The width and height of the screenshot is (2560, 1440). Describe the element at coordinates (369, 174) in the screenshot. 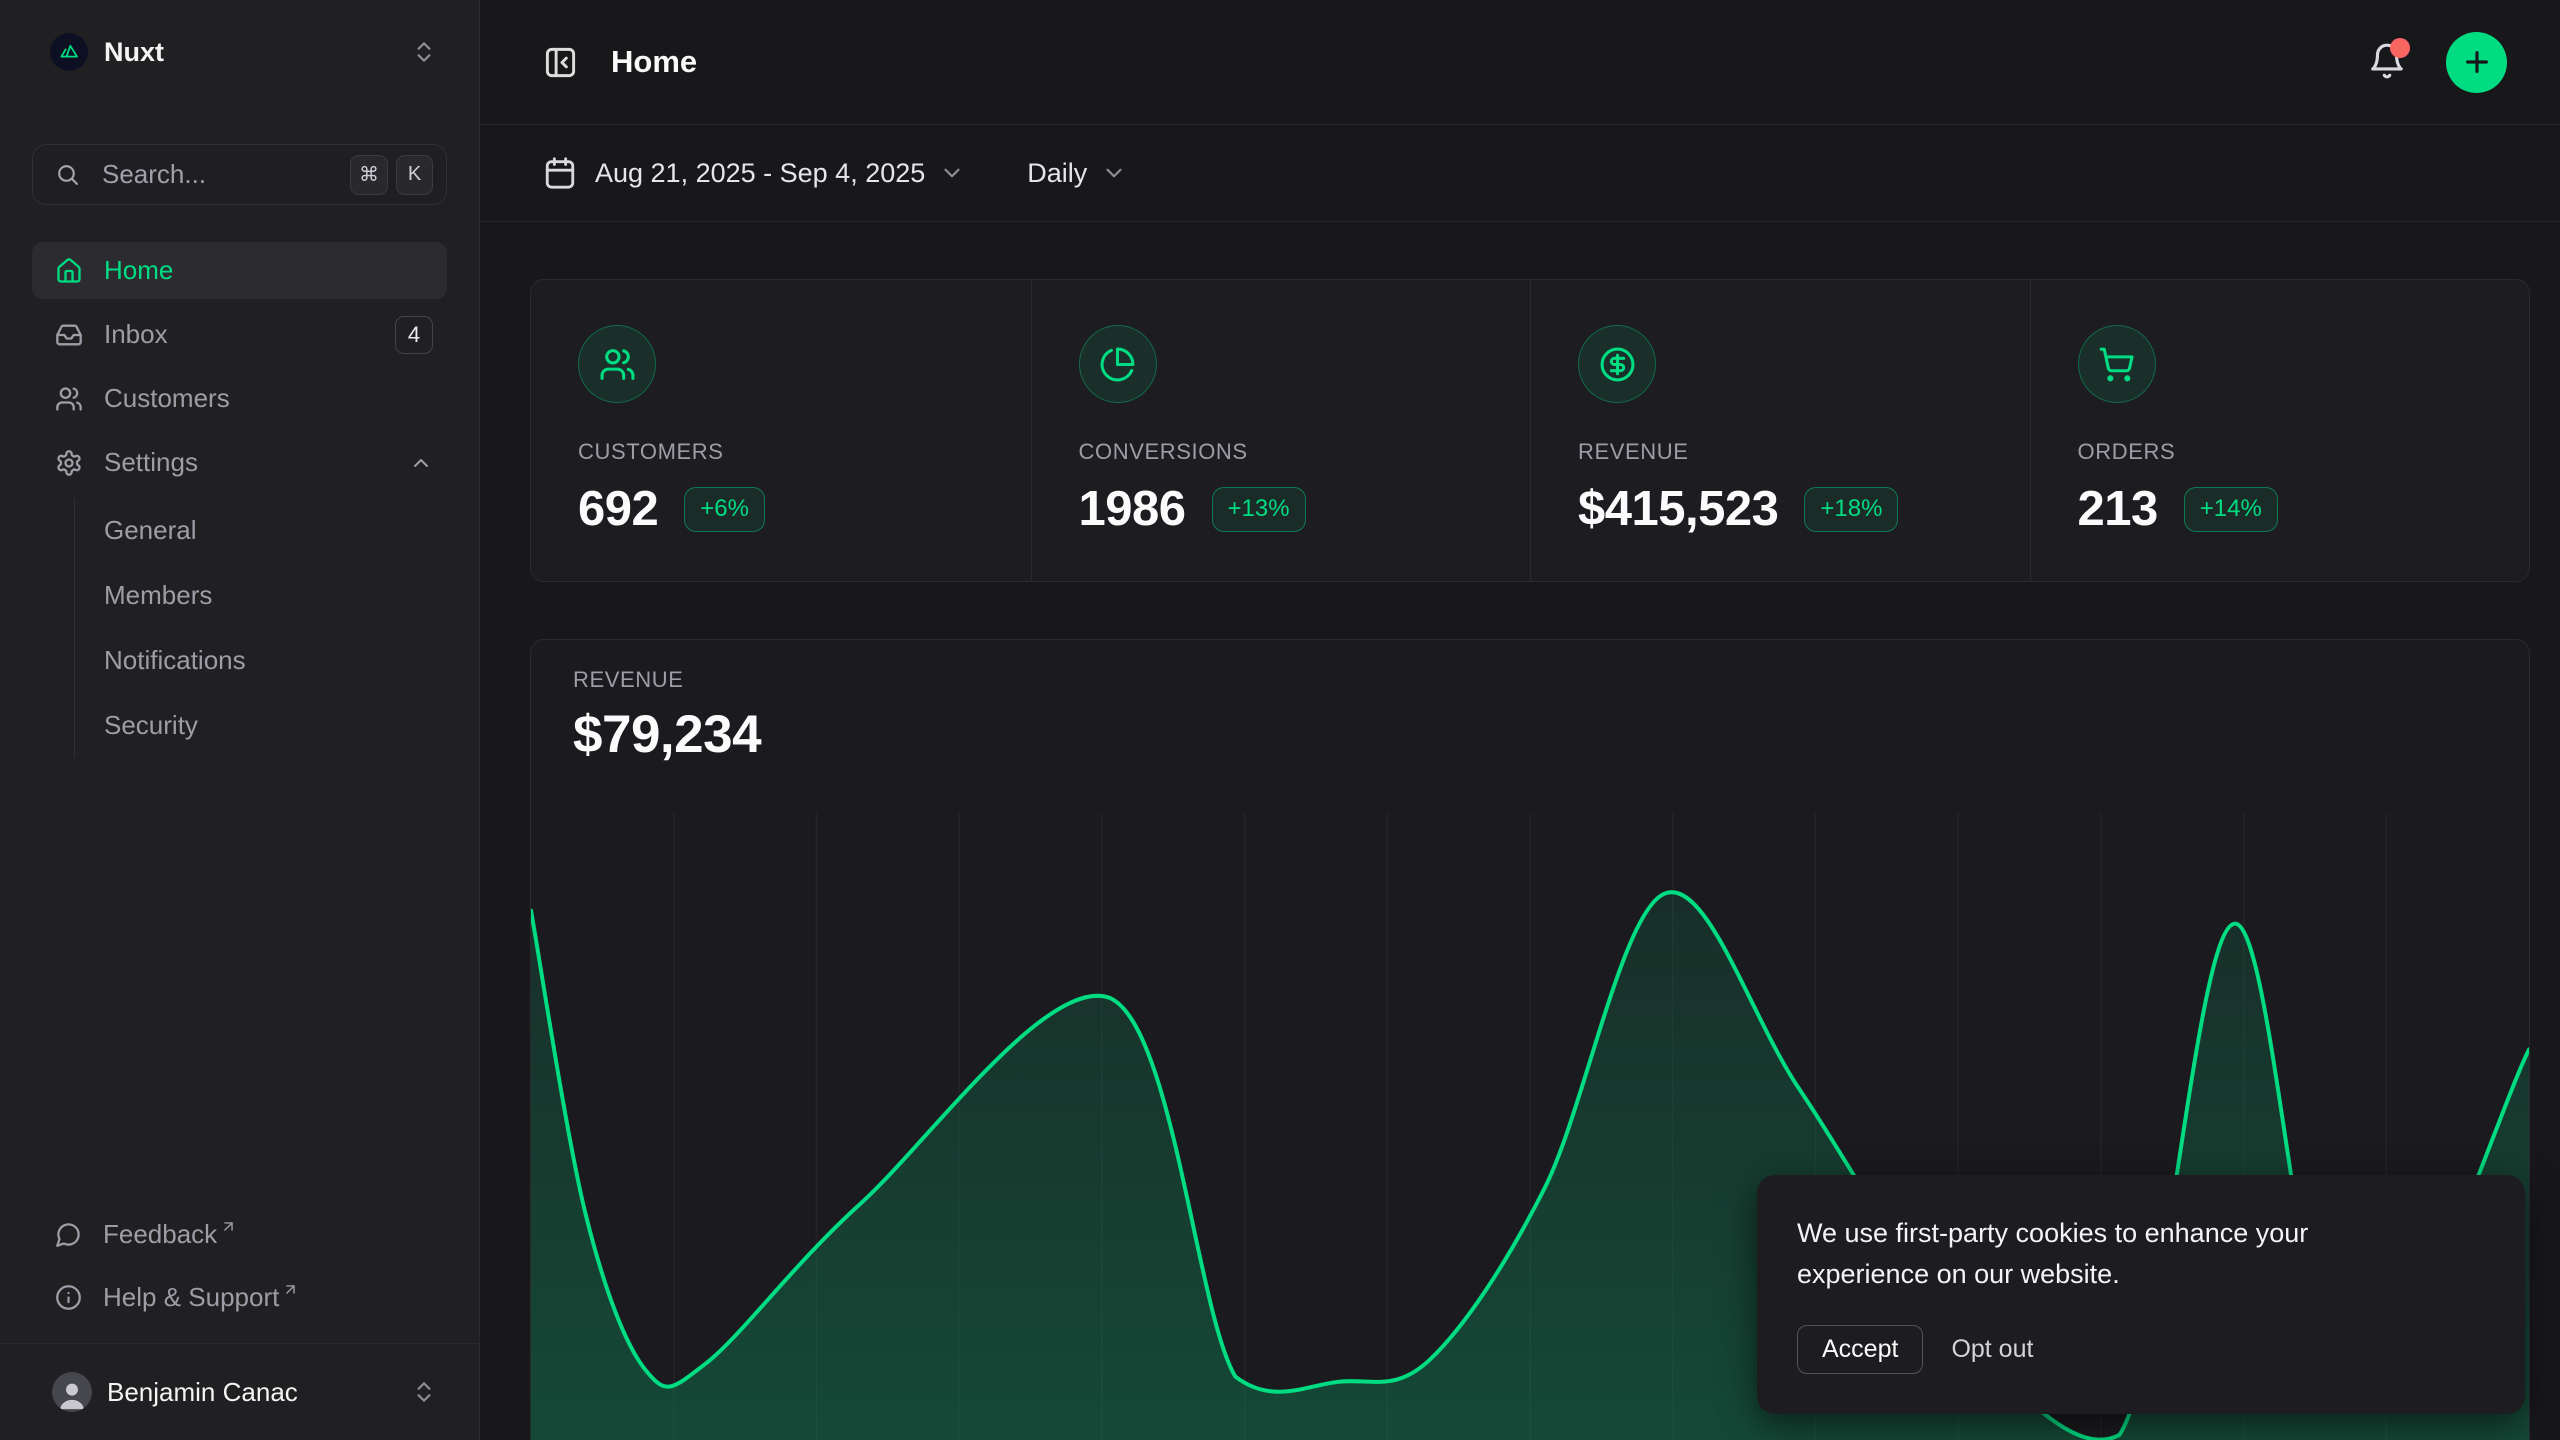

I see `kbd-meta: ⌘` at that location.